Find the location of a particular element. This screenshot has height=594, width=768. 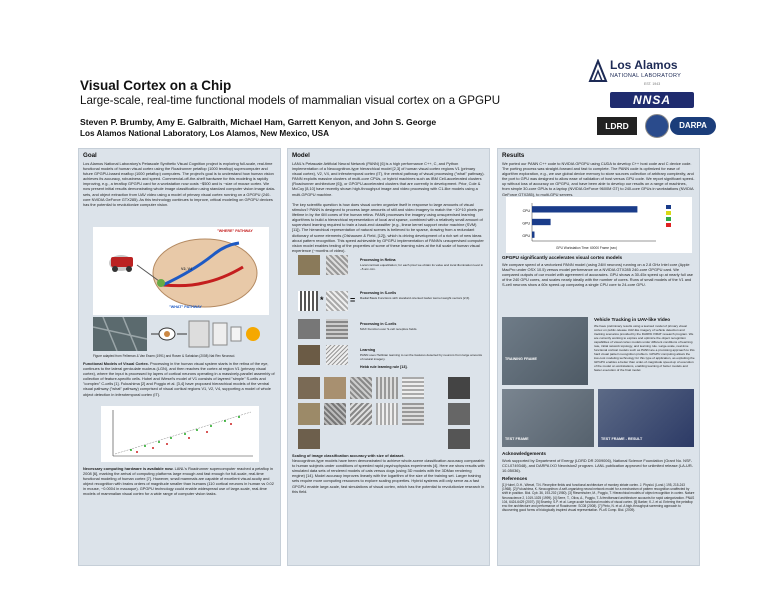

lanl-logo: Los Alamos NATIONAL LABORATORY EST. 1943 is located at coordinates (643, 73).